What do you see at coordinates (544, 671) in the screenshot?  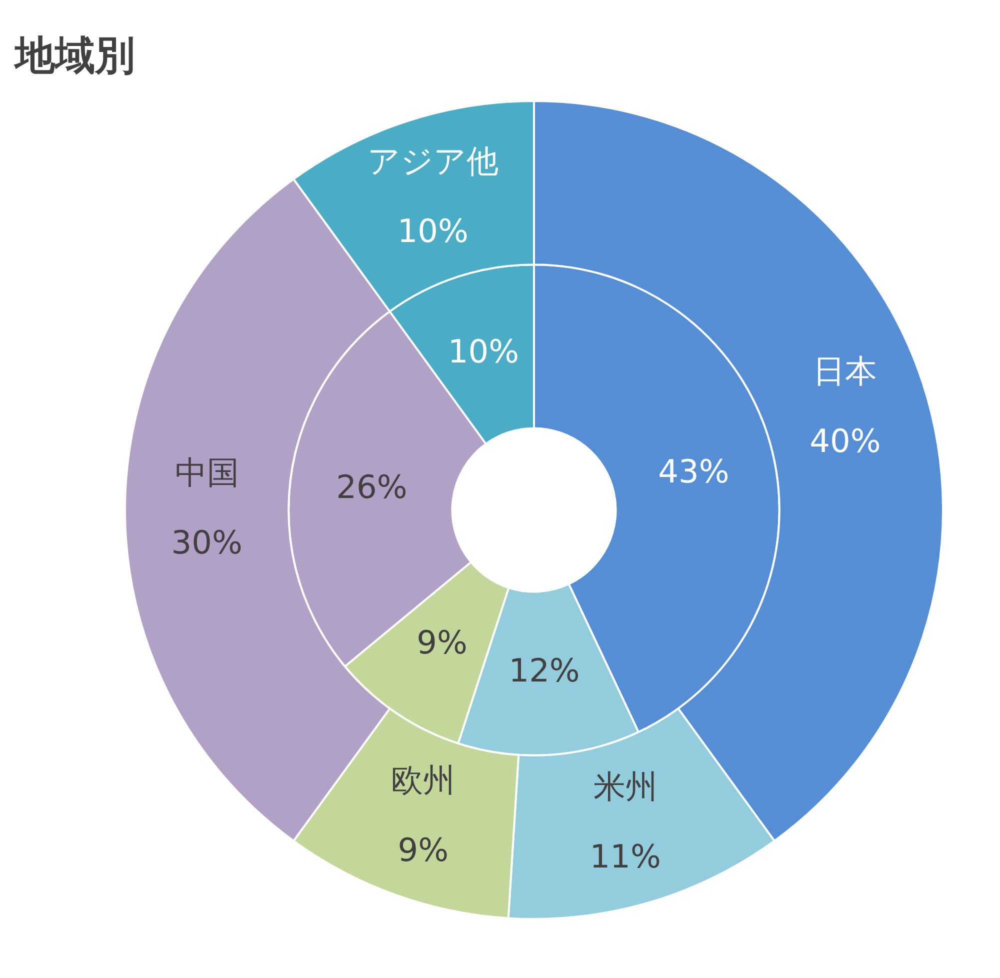 I see `data-label: 12%` at bounding box center [544, 671].